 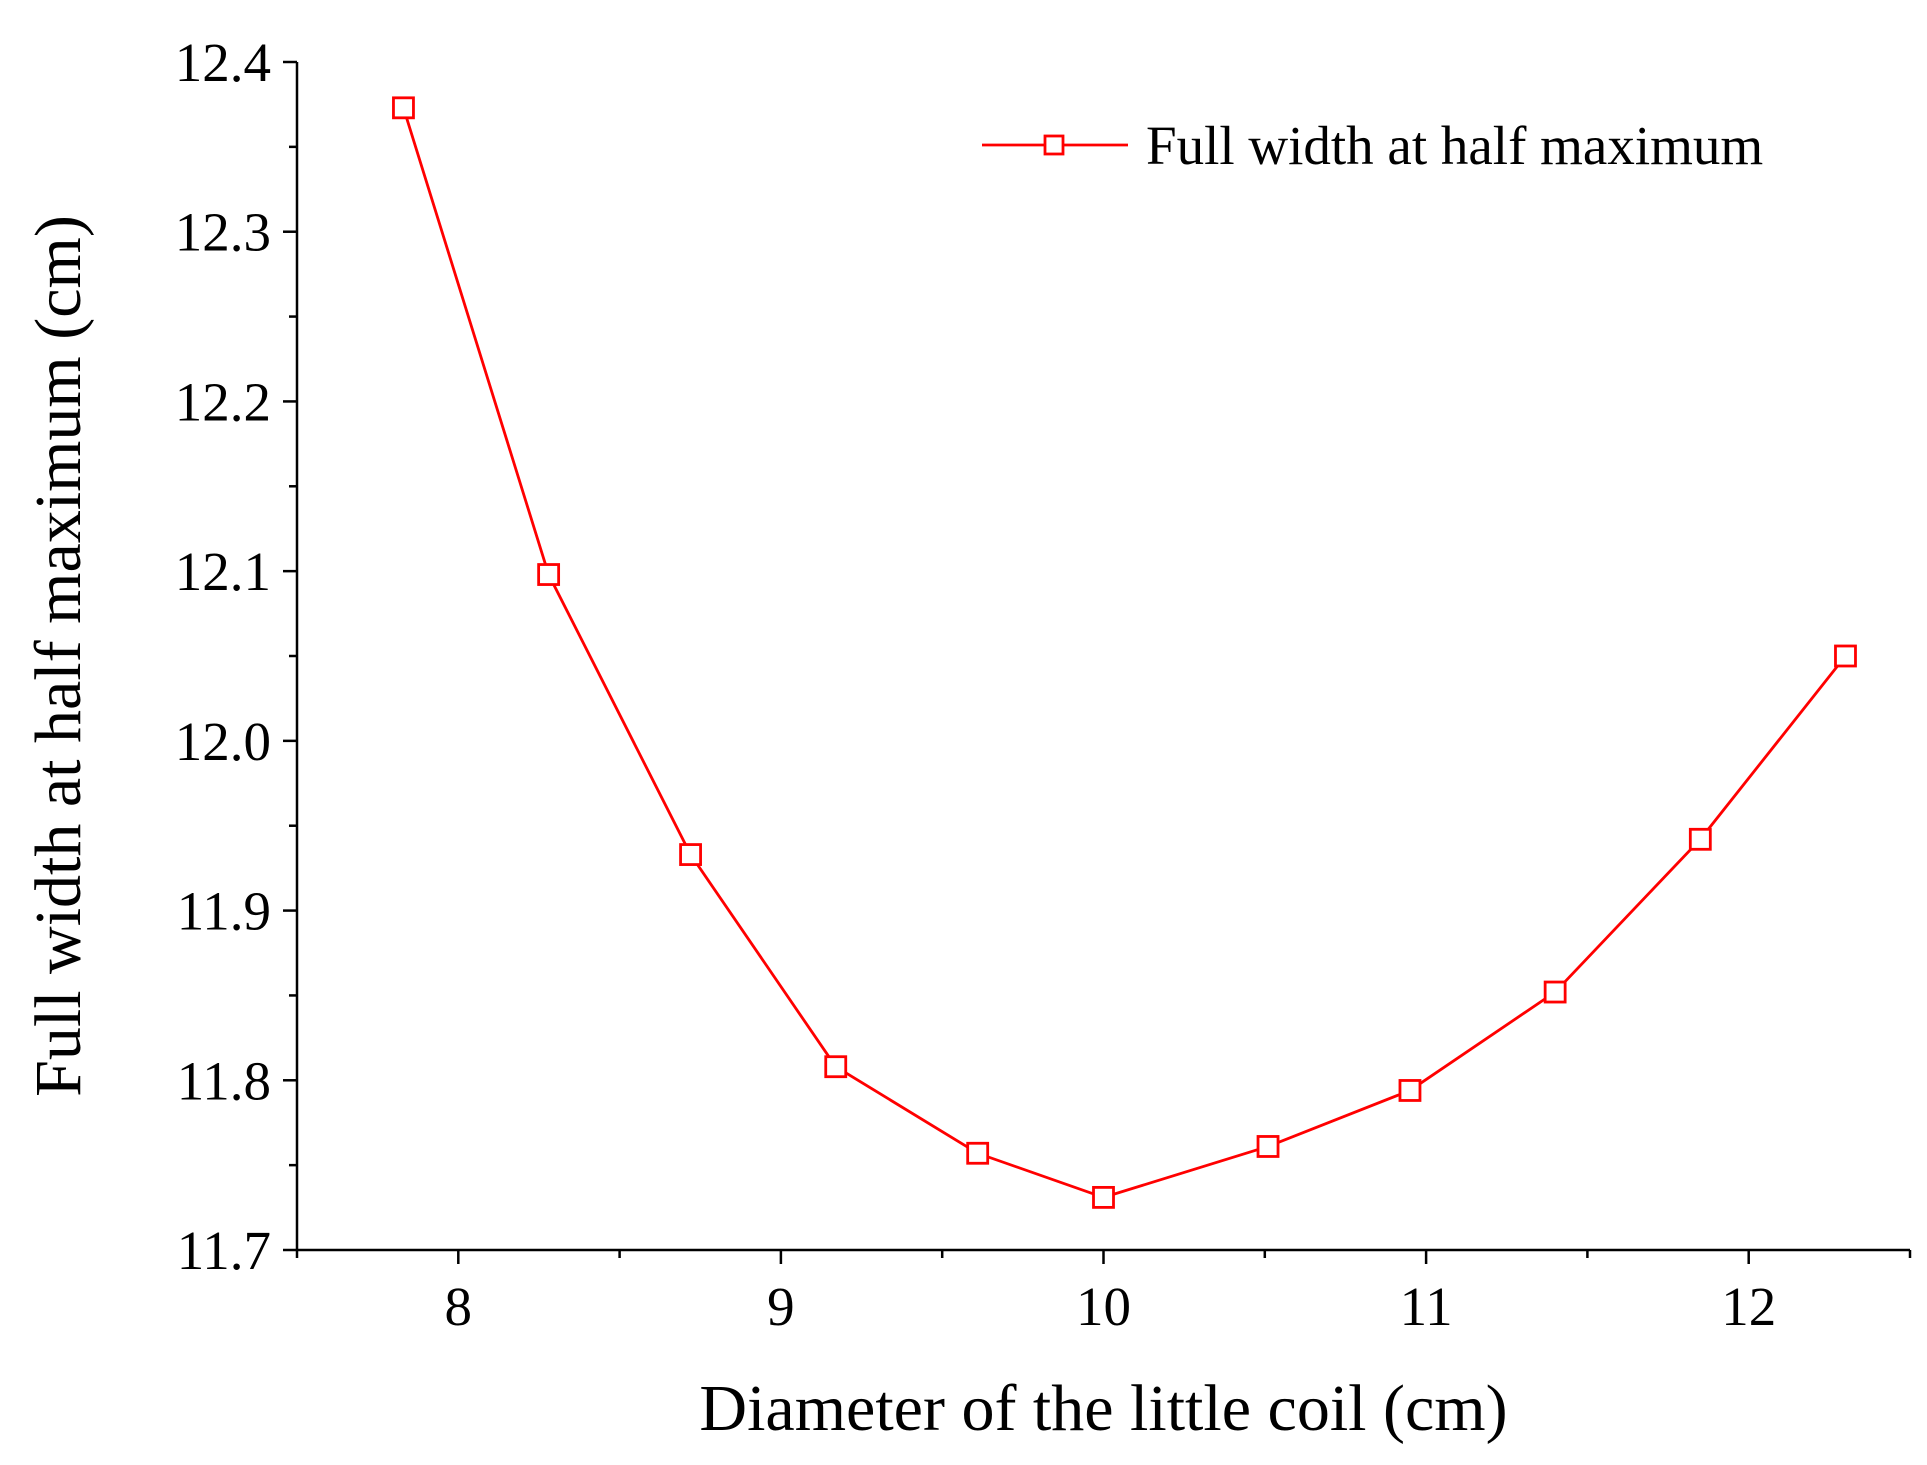 What do you see at coordinates (1103, 1306) in the screenshot?
I see `x-tick-label: 10` at bounding box center [1103, 1306].